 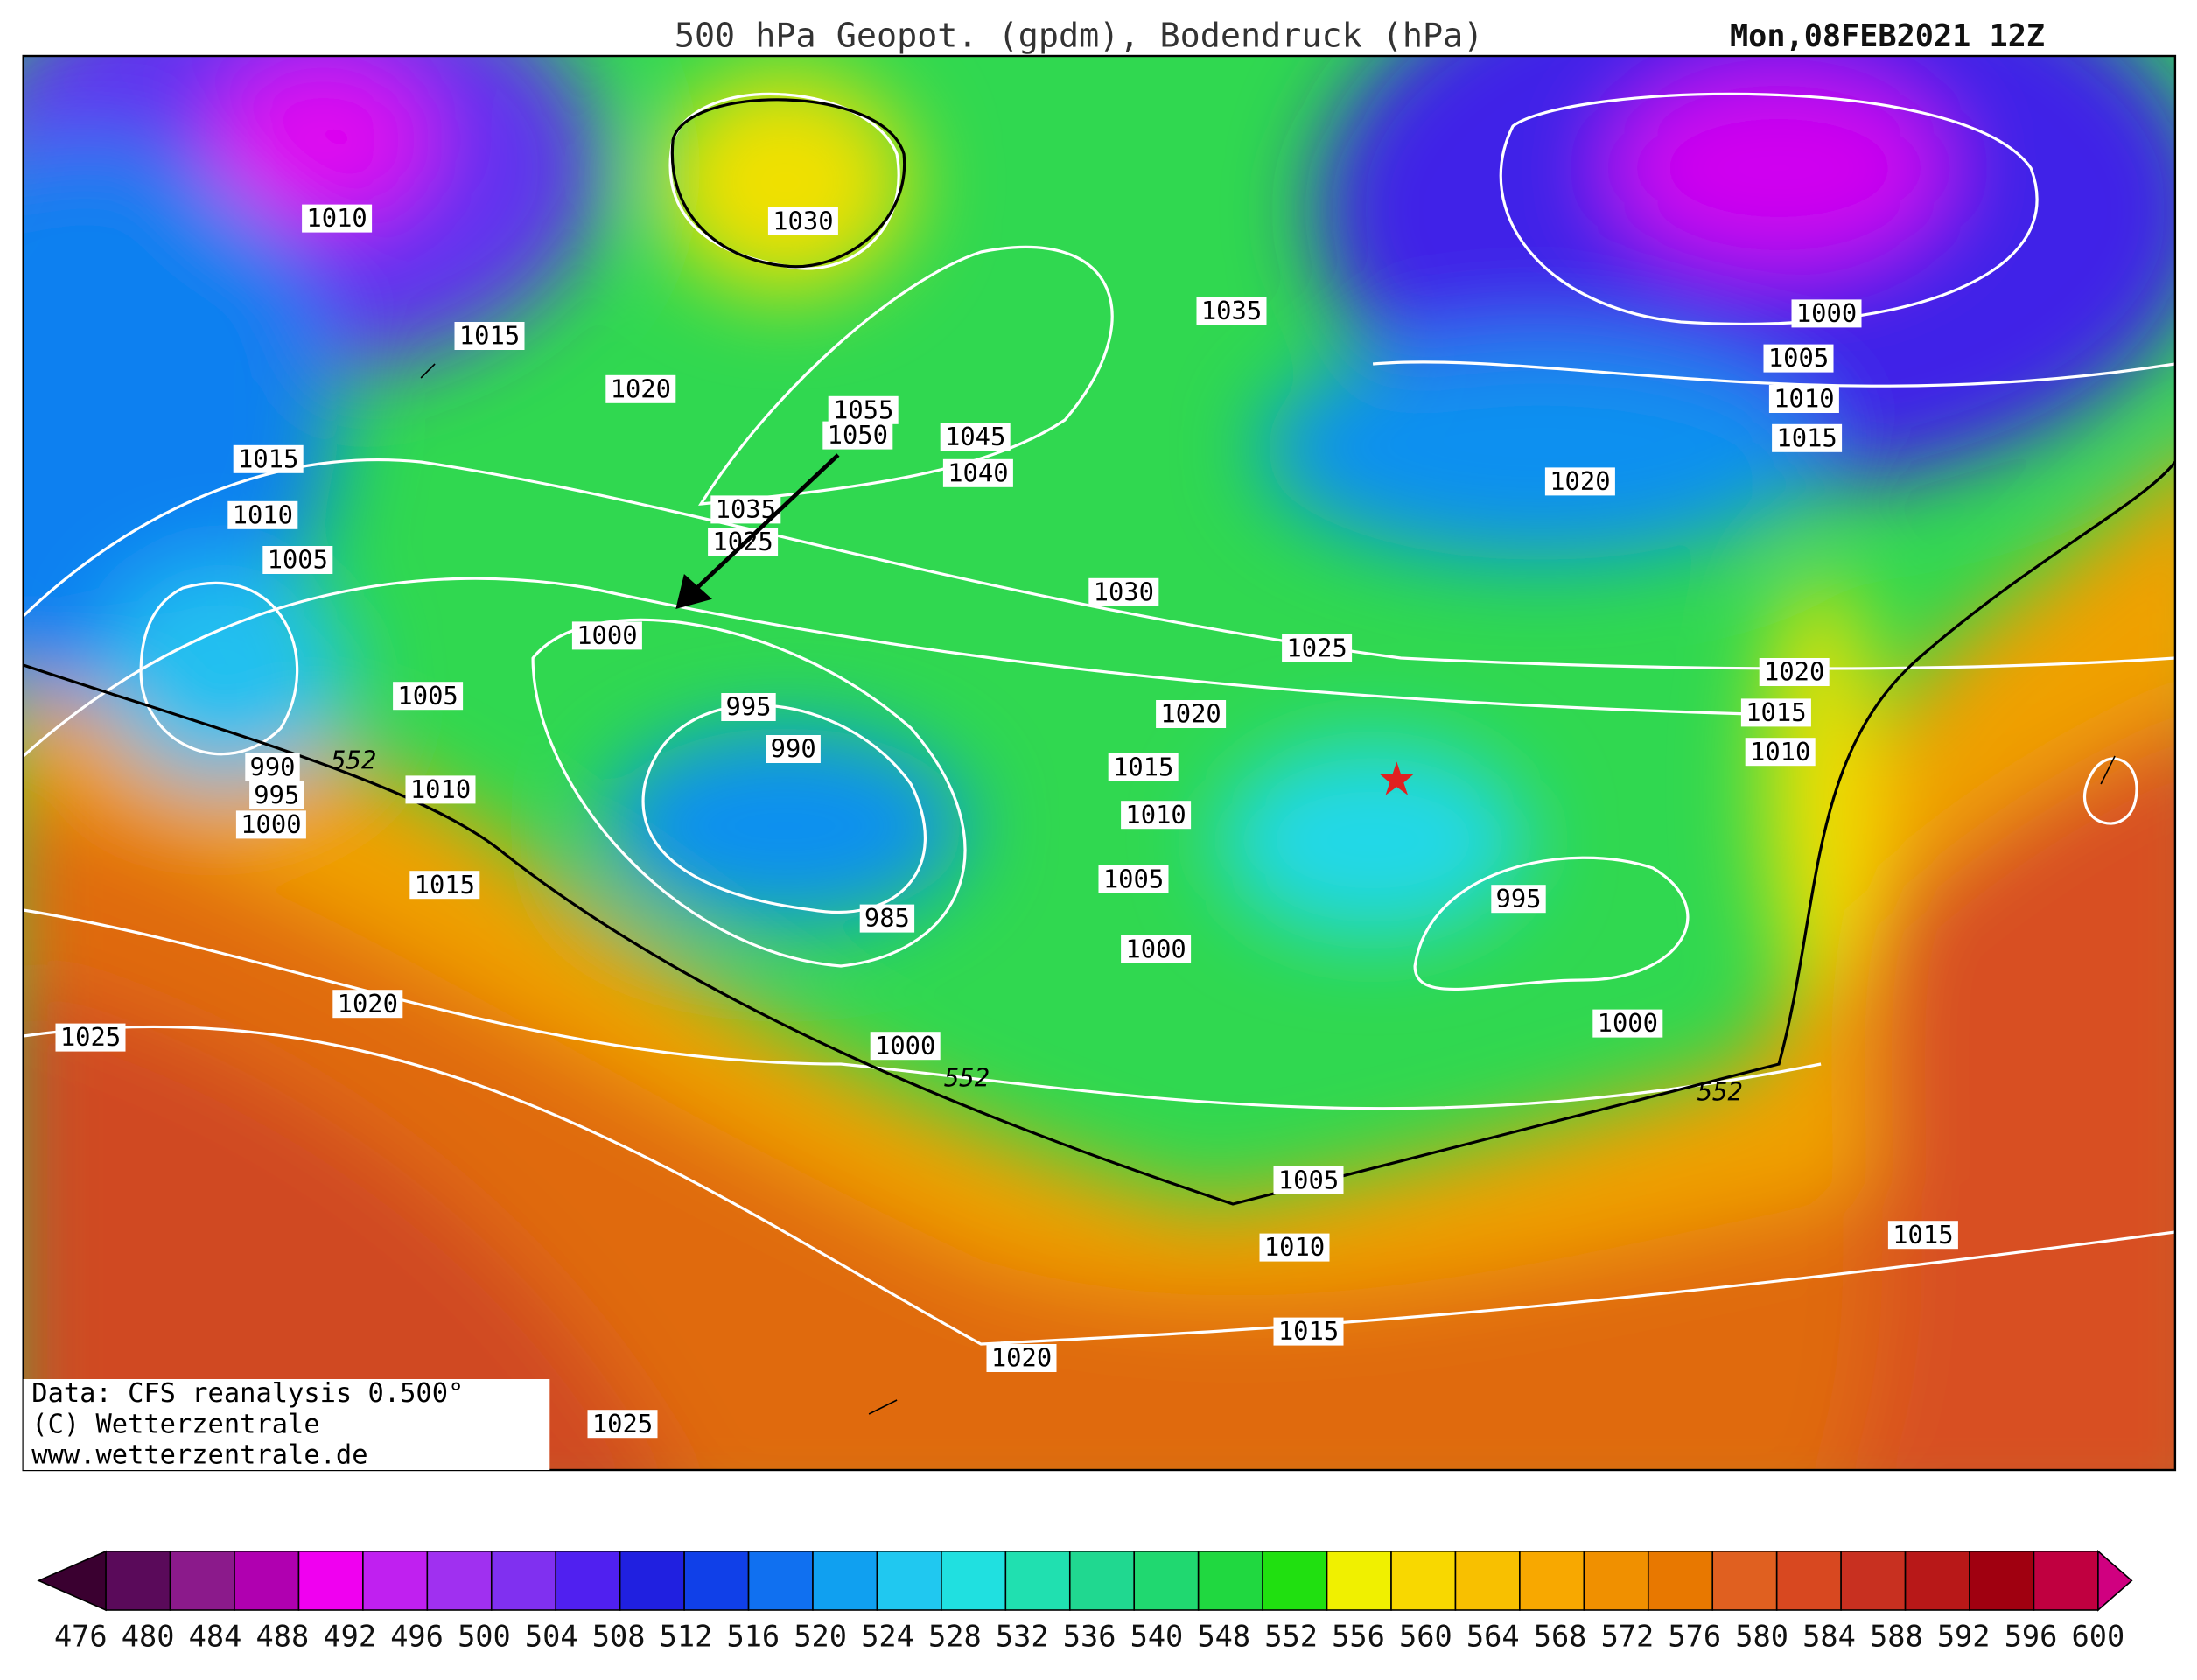 I want to click on credit-line: www.wetterzentrale.de, so click(x=199, y=1455).